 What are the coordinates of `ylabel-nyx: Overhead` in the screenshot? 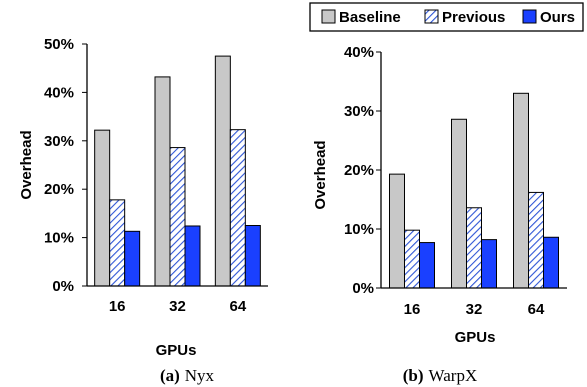 It's located at (26, 164).